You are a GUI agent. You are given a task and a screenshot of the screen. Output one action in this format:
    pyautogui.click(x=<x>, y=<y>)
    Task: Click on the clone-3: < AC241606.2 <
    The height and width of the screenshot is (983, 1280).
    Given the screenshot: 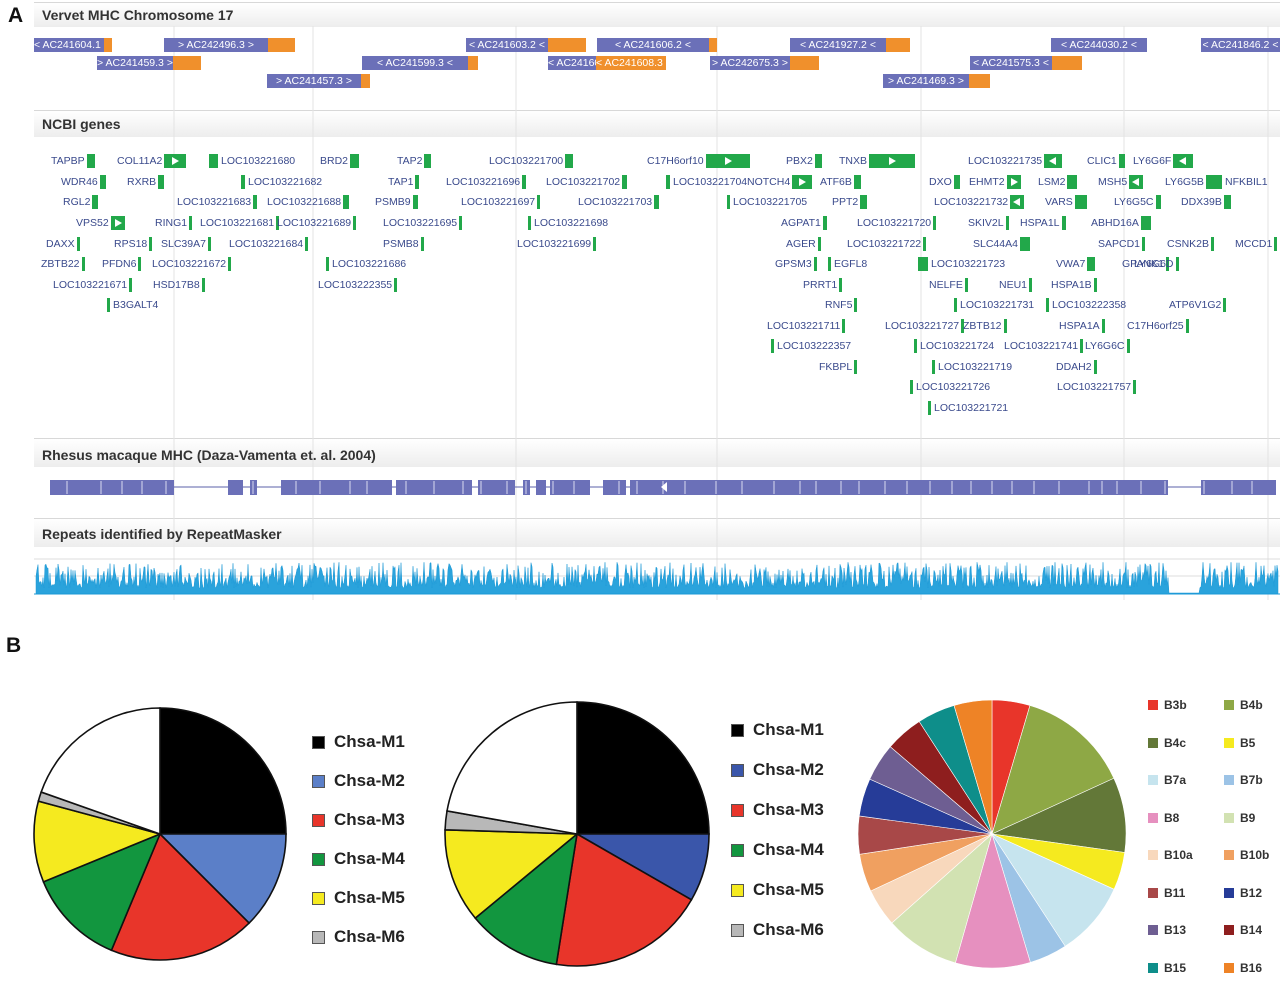 What is the action you would take?
    pyautogui.click(x=657, y=45)
    